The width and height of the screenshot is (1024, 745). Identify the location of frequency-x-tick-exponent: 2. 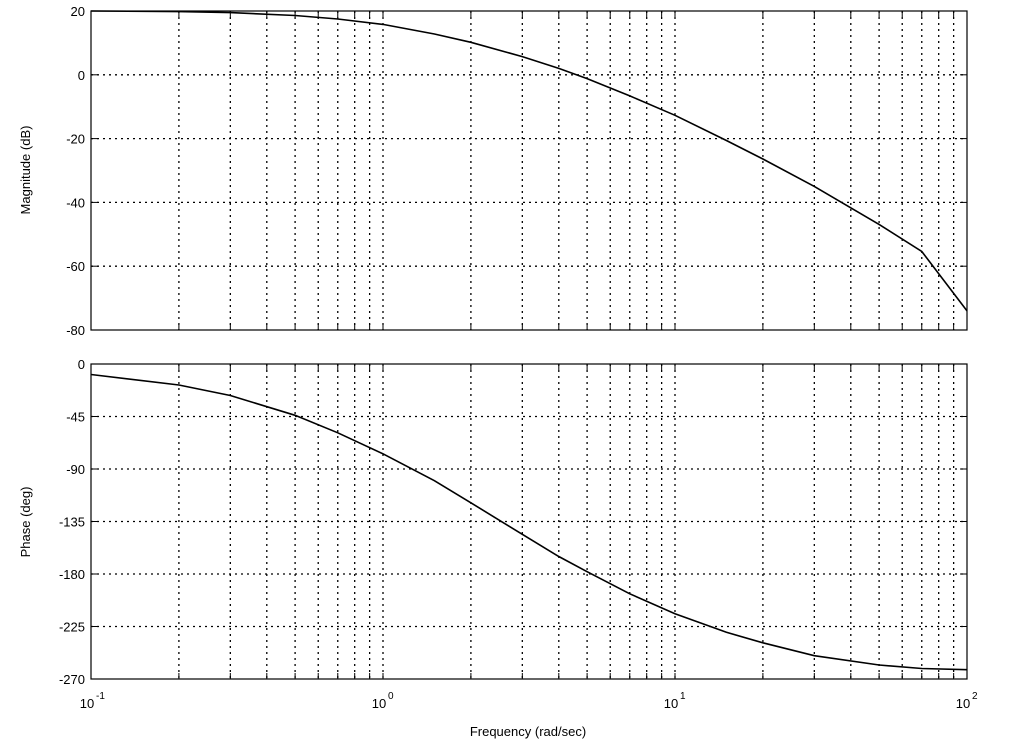
(975, 696).